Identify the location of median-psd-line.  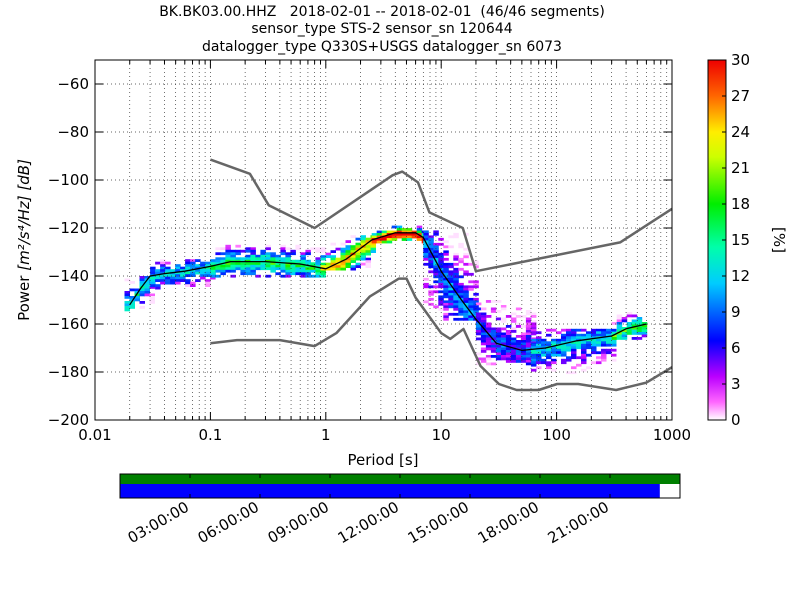
(388, 292).